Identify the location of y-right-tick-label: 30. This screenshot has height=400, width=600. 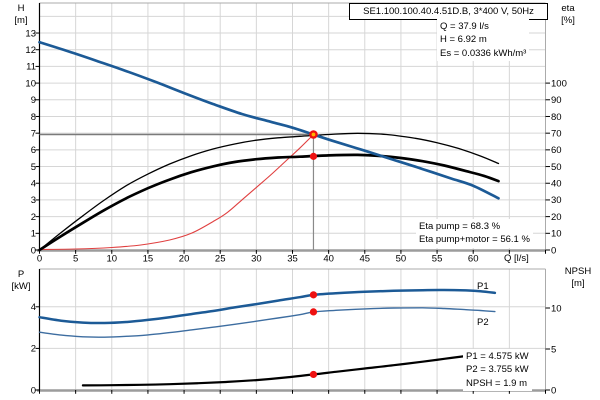
(556, 200).